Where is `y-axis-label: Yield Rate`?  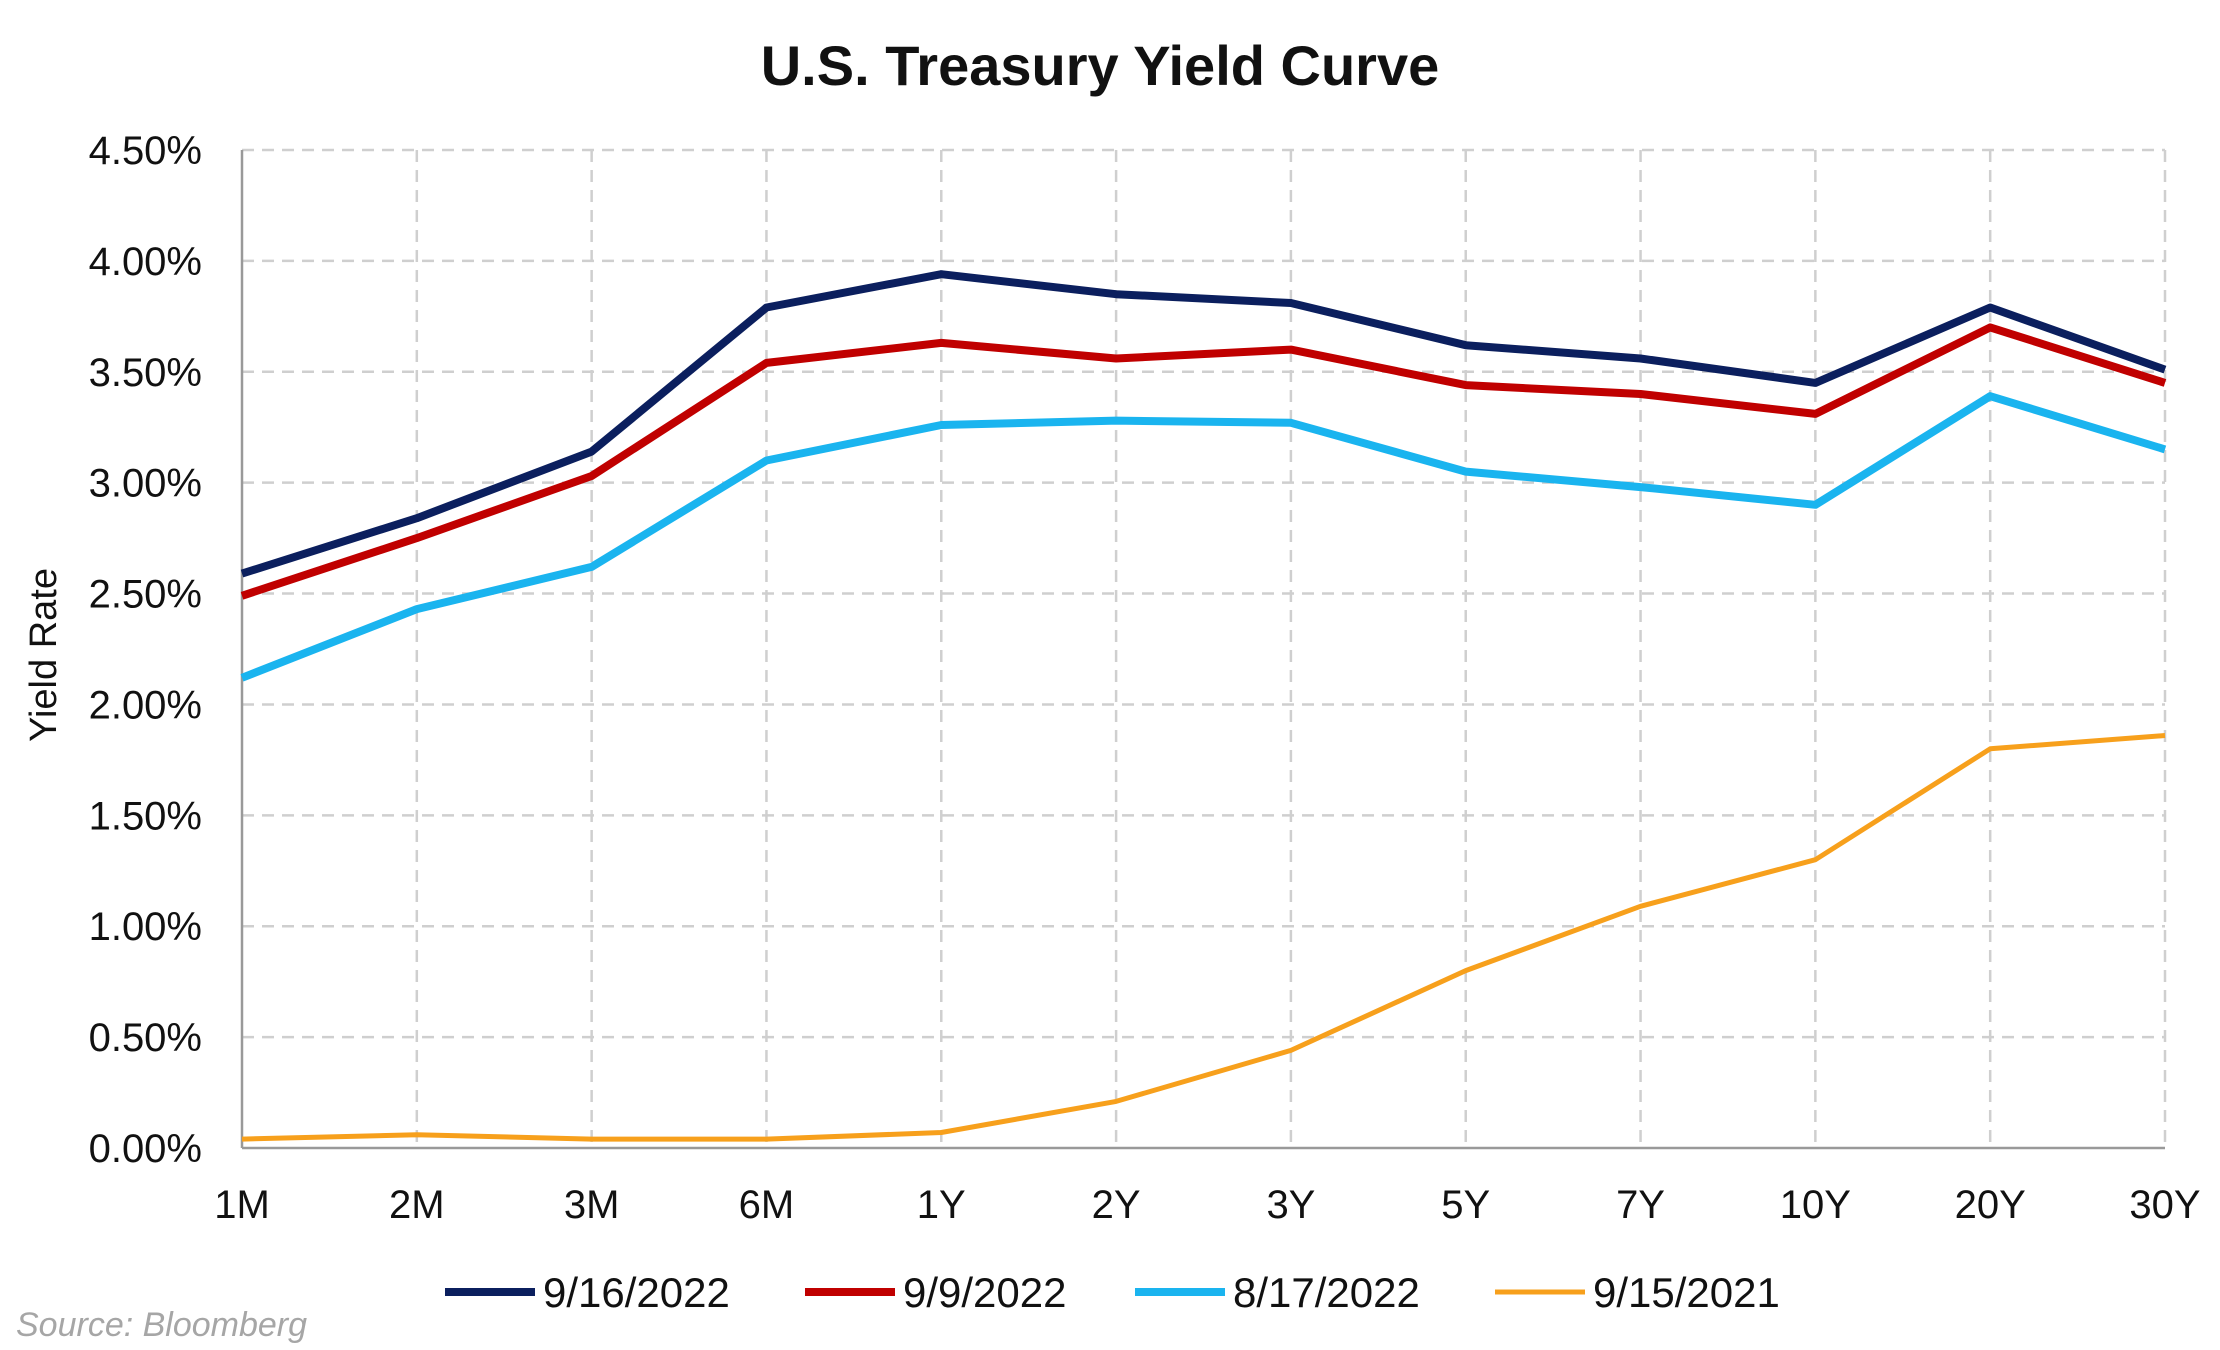
y-axis-label: Yield Rate is located at coordinates (44, 655).